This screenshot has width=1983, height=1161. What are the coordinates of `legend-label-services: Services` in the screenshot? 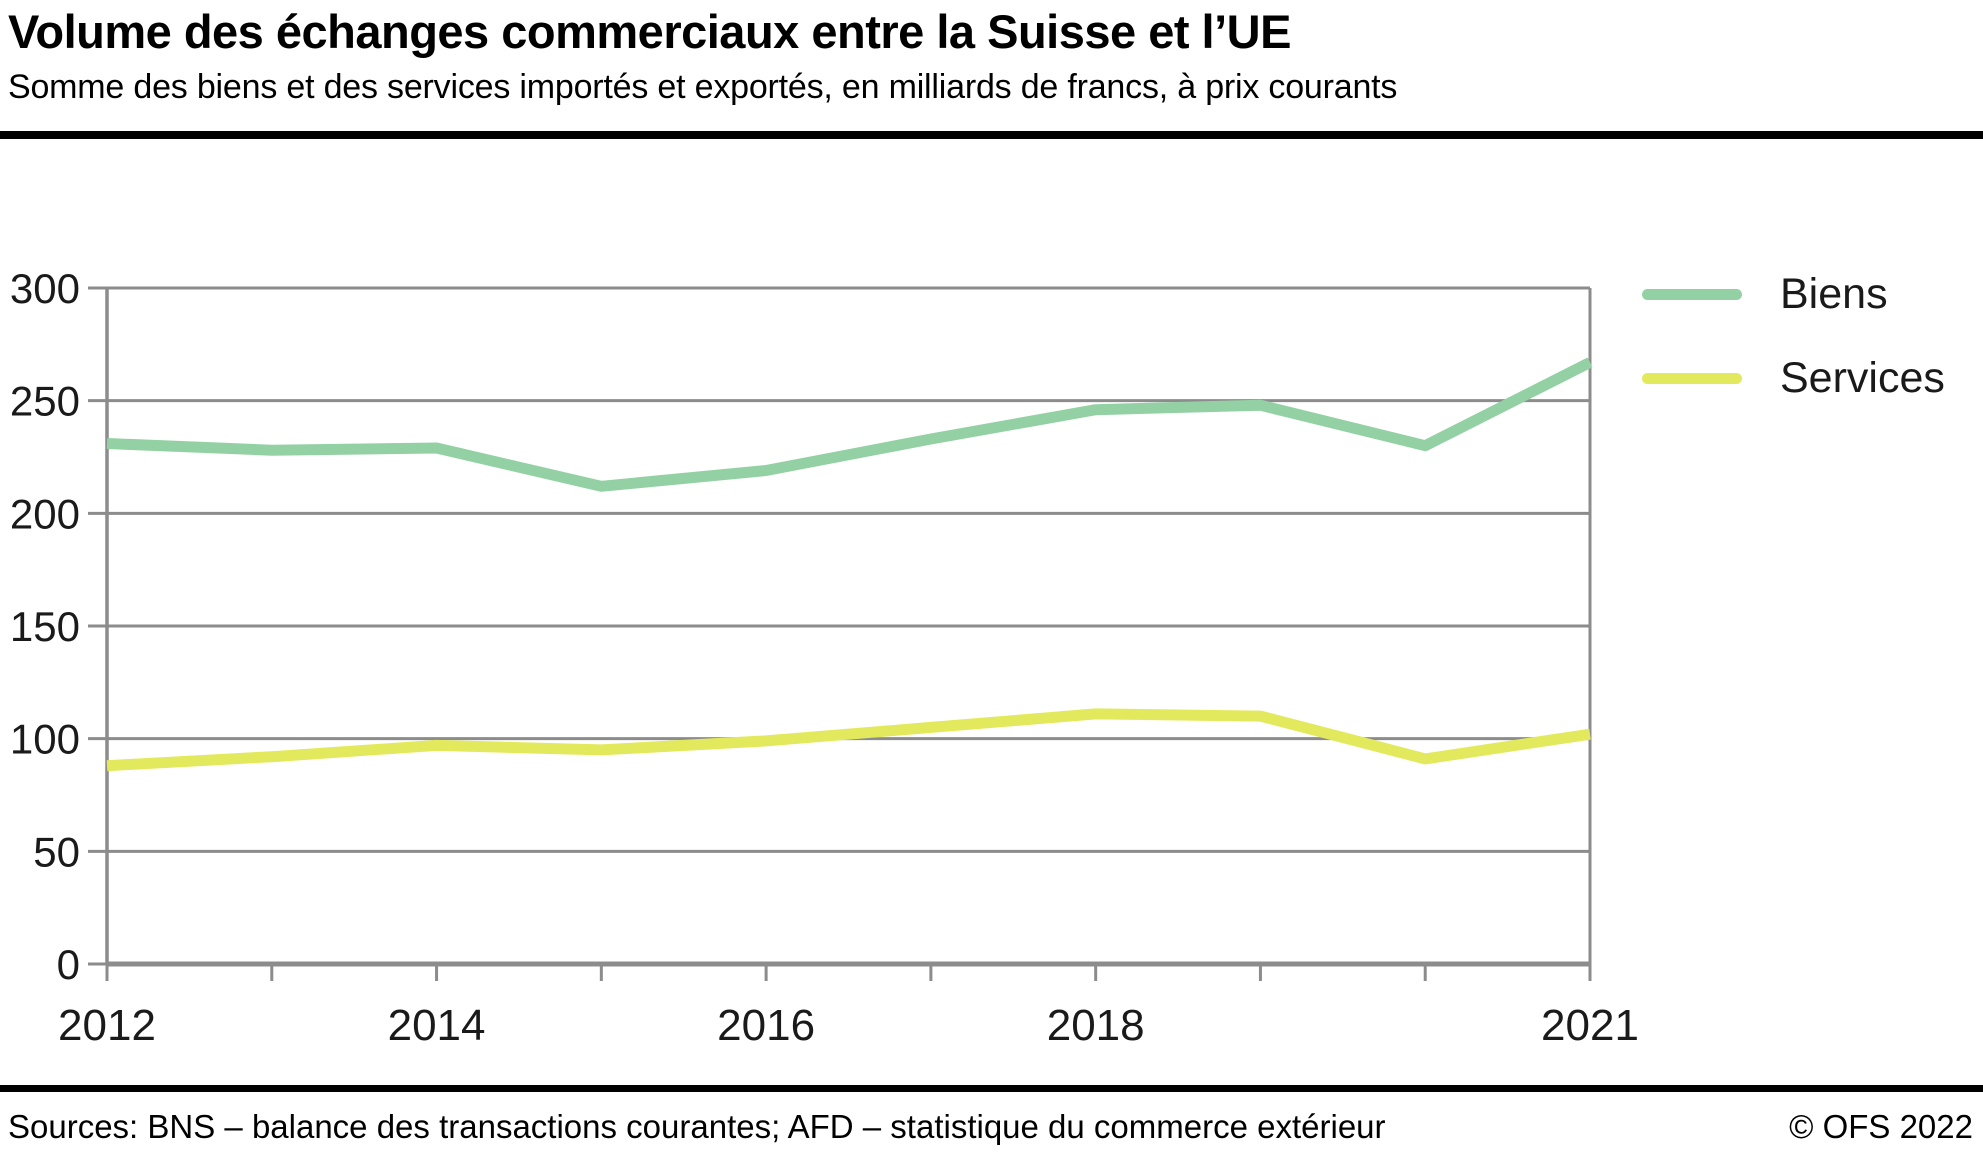 It's located at (1862, 377).